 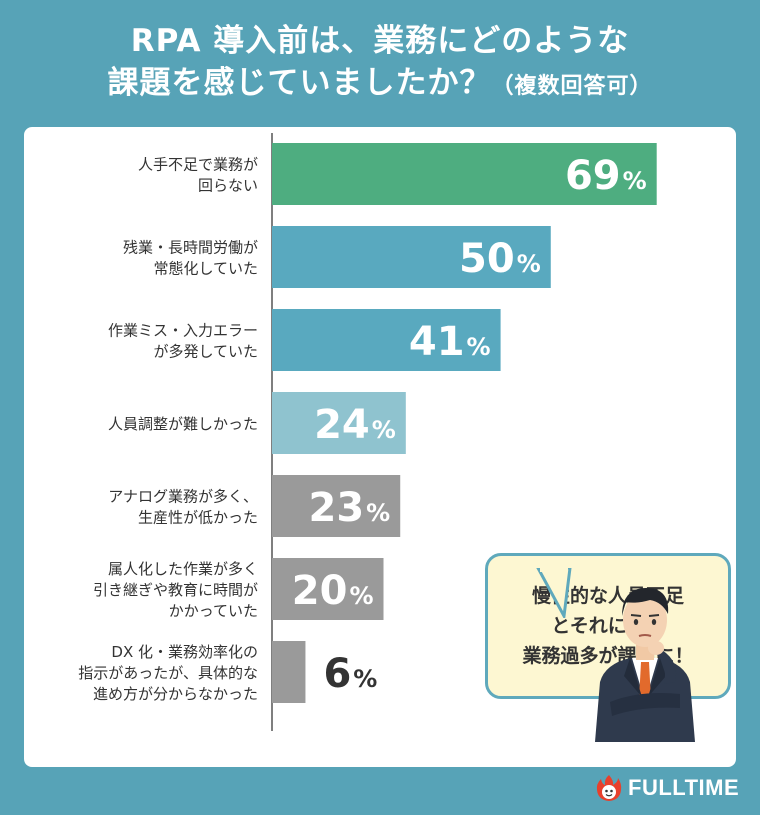 I want to click on value-label-2: 50%, so click(x=500, y=259).